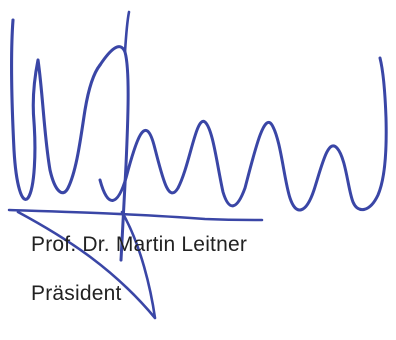 This screenshot has width=396, height=340. I want to click on signature-initial-stroke, so click(55, 109).